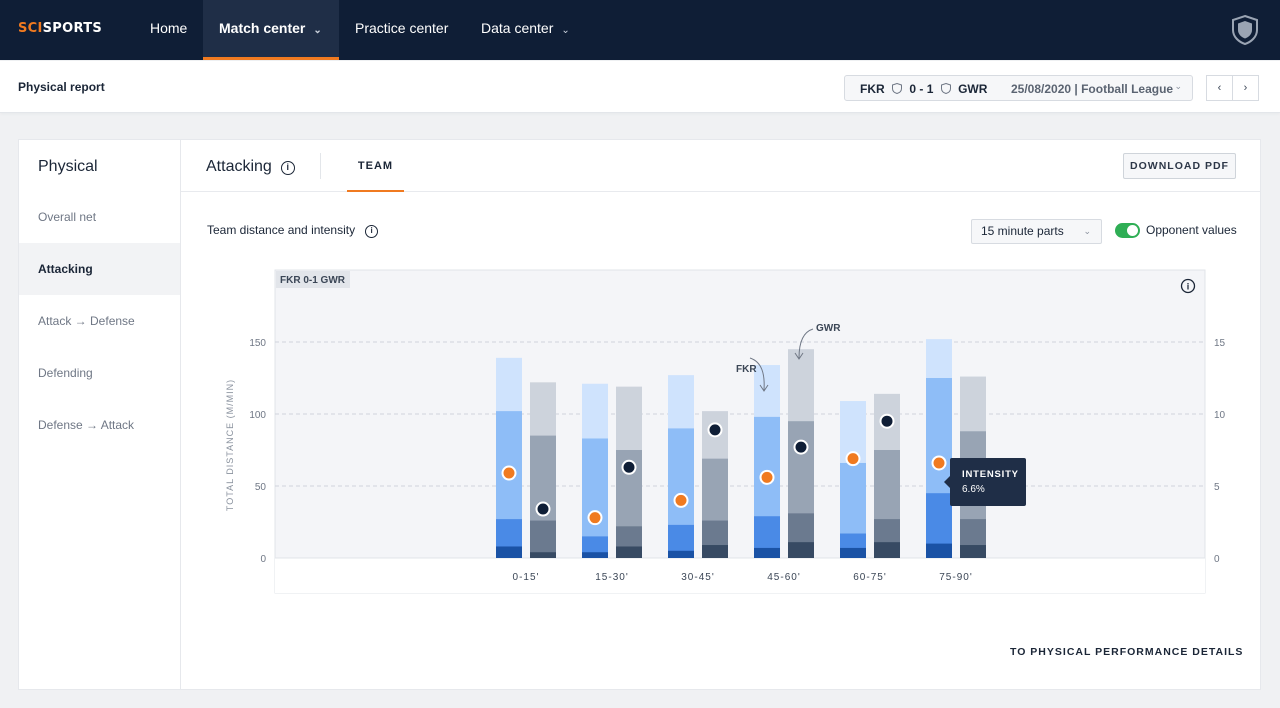 This screenshot has width=1280, height=708. Describe the element at coordinates (262, 28) in the screenshot. I see `nav-match-center-label: Match center` at that location.